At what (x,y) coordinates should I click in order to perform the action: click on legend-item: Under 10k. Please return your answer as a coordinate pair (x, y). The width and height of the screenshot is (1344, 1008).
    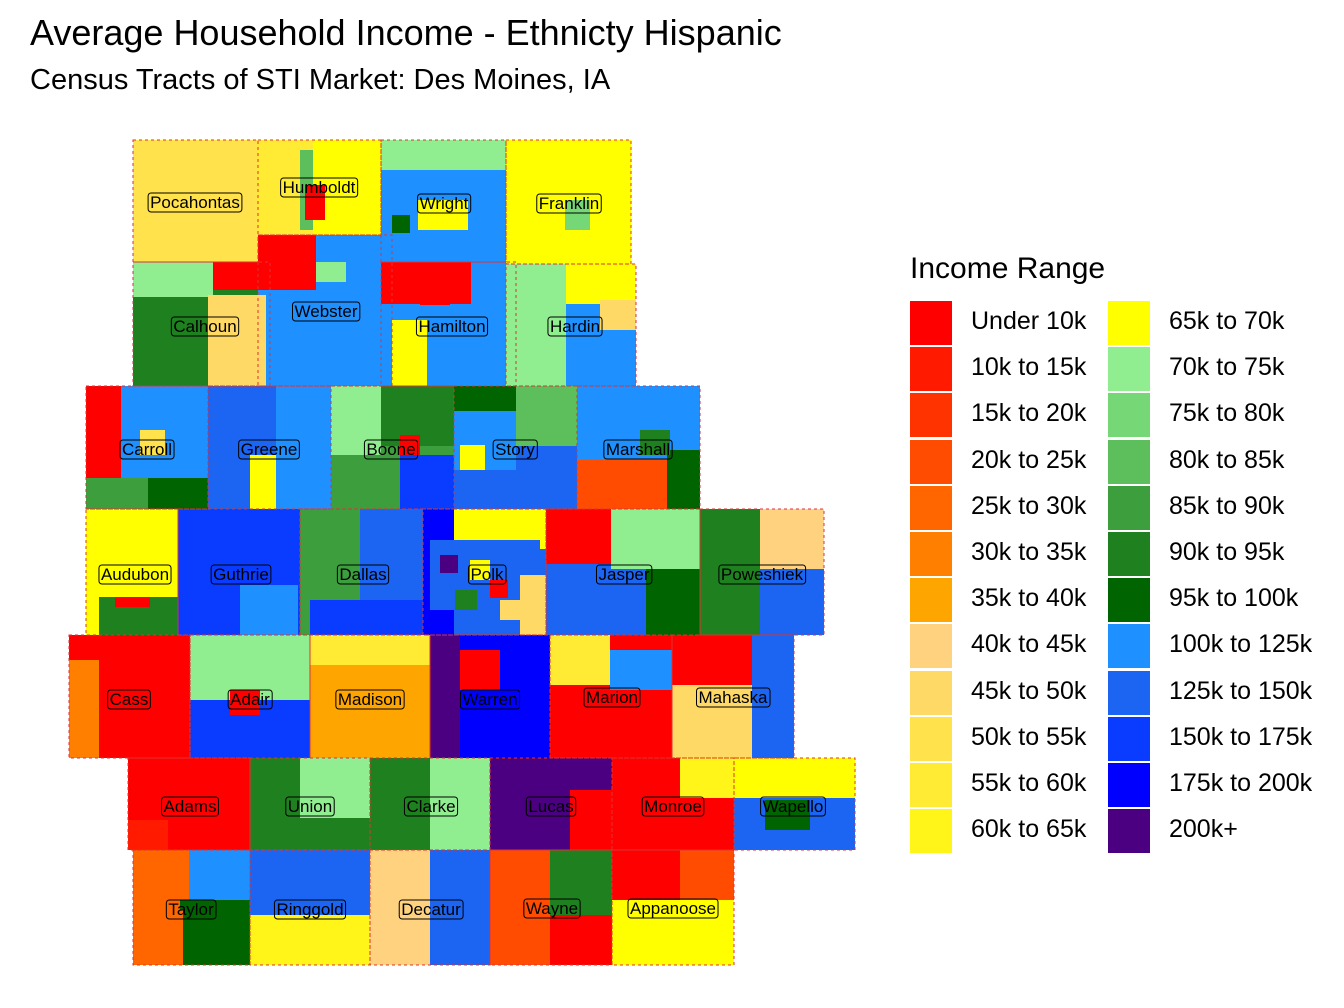
    Looking at the image, I should click on (1030, 323).